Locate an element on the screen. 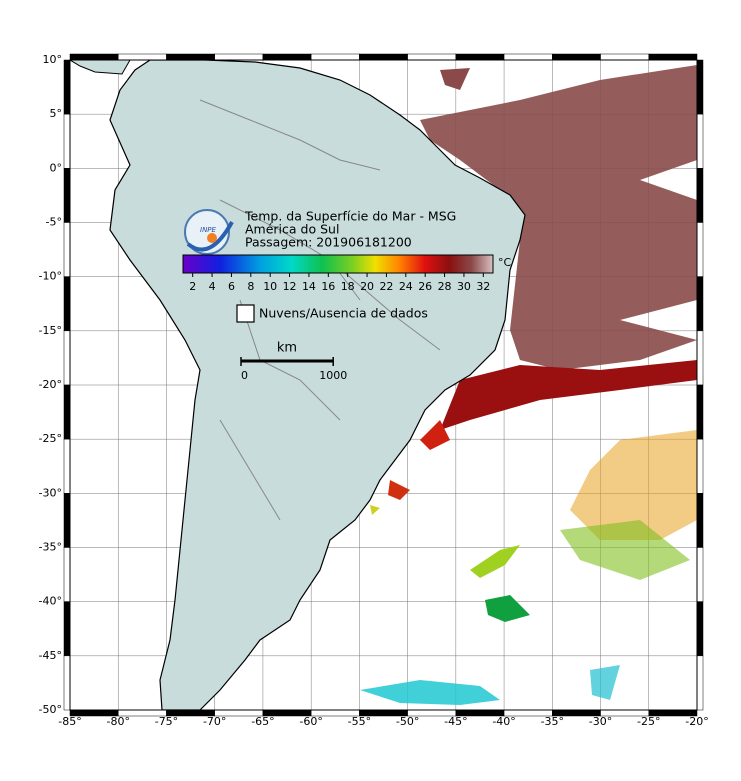 This screenshot has height=781, width=741. x-tick-label: -40° is located at coordinates (503, 721).